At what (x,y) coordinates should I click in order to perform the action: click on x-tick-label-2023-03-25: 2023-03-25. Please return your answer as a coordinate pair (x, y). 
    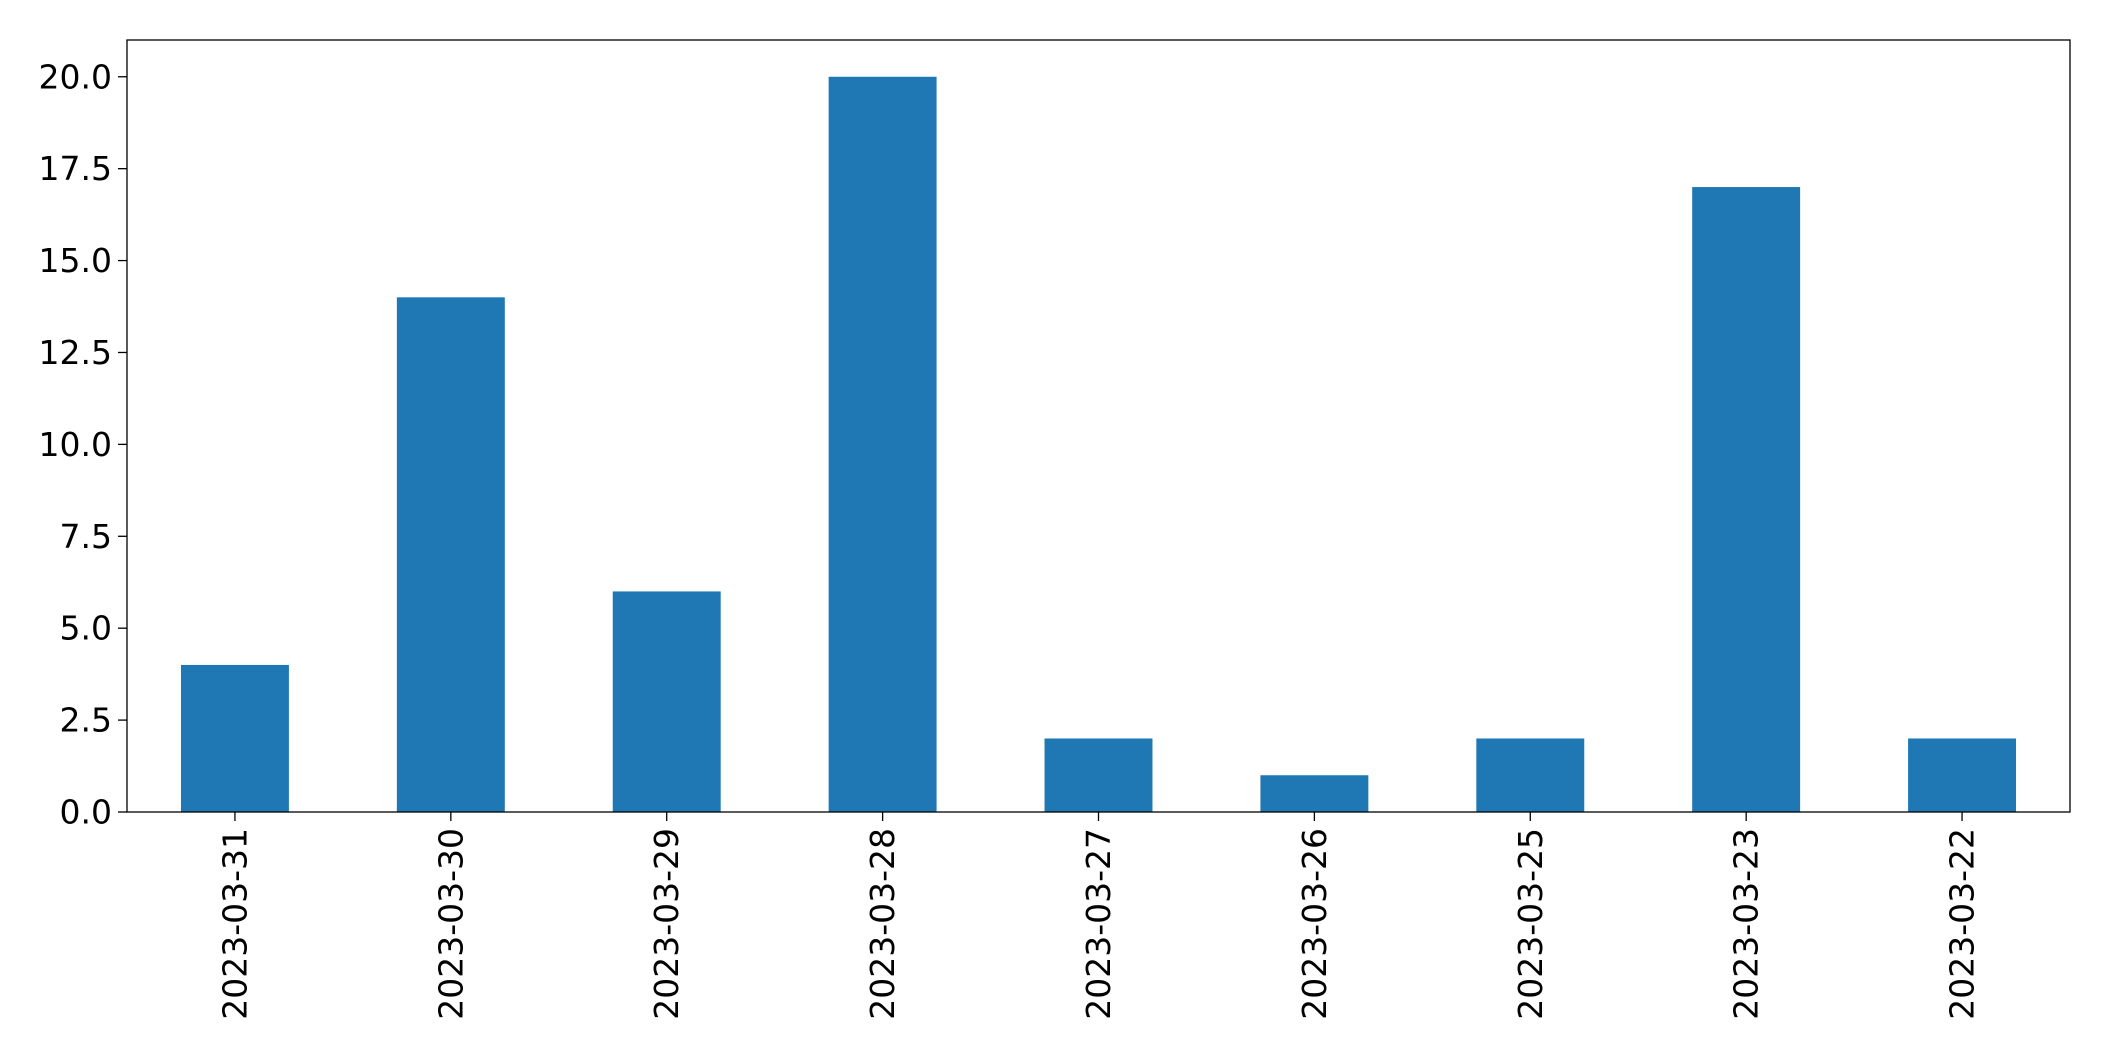
    Looking at the image, I should click on (1530, 924).